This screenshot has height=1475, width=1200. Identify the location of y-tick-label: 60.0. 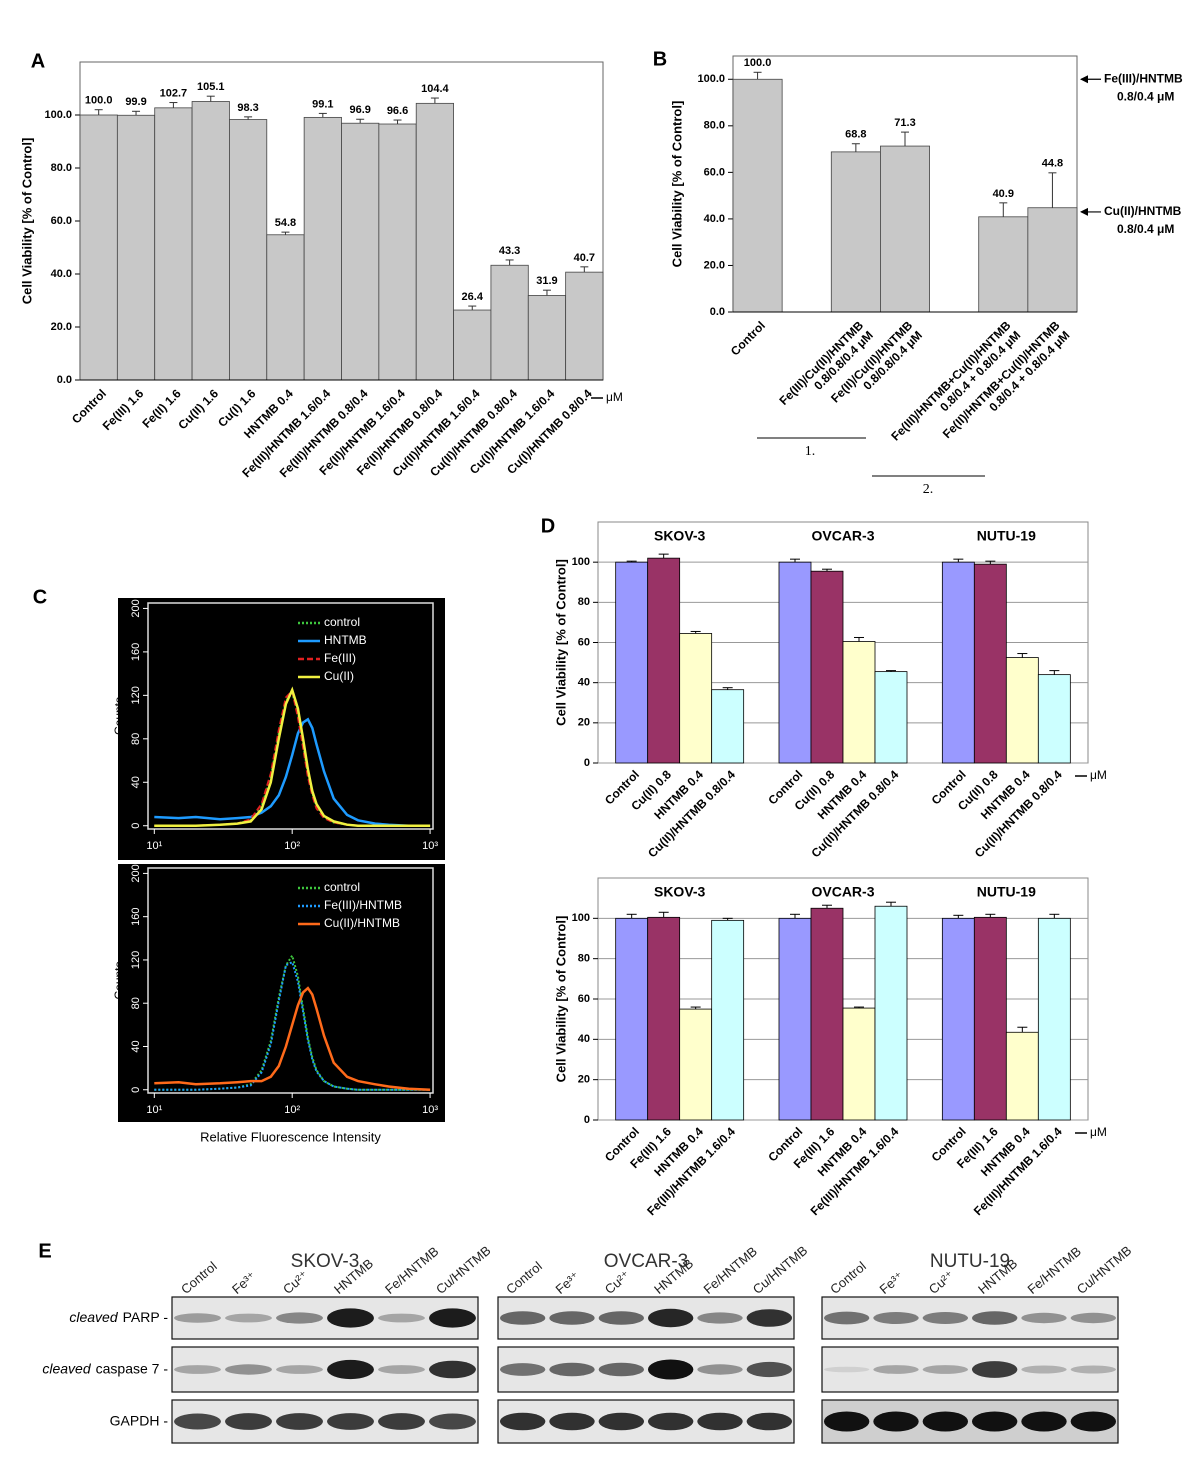
(61, 221).